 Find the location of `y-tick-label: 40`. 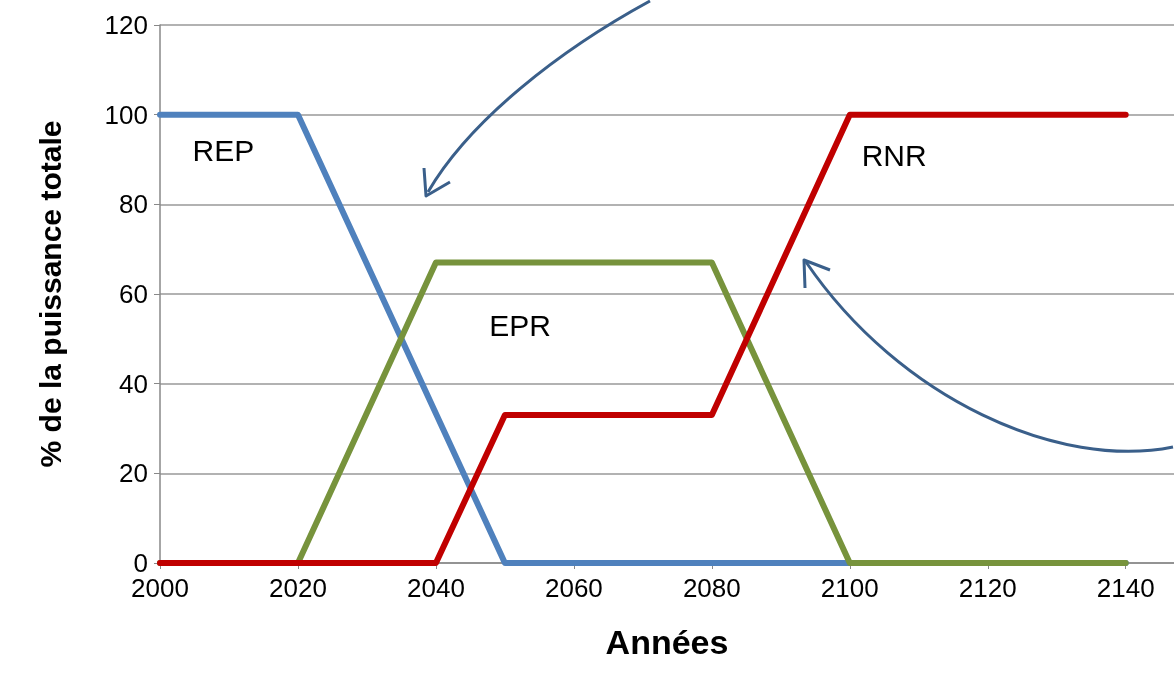

y-tick-label: 40 is located at coordinates (133, 383).